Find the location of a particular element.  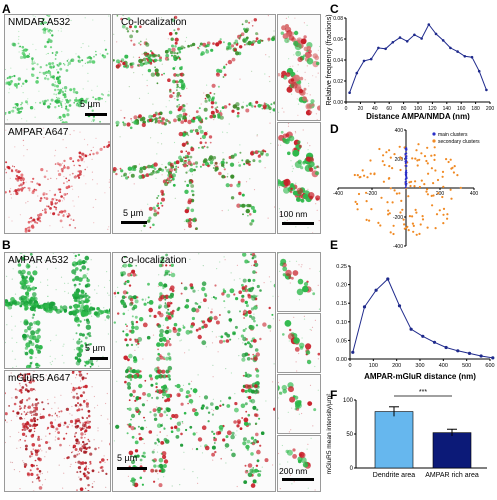

series-line is located at coordinates (418, 58).